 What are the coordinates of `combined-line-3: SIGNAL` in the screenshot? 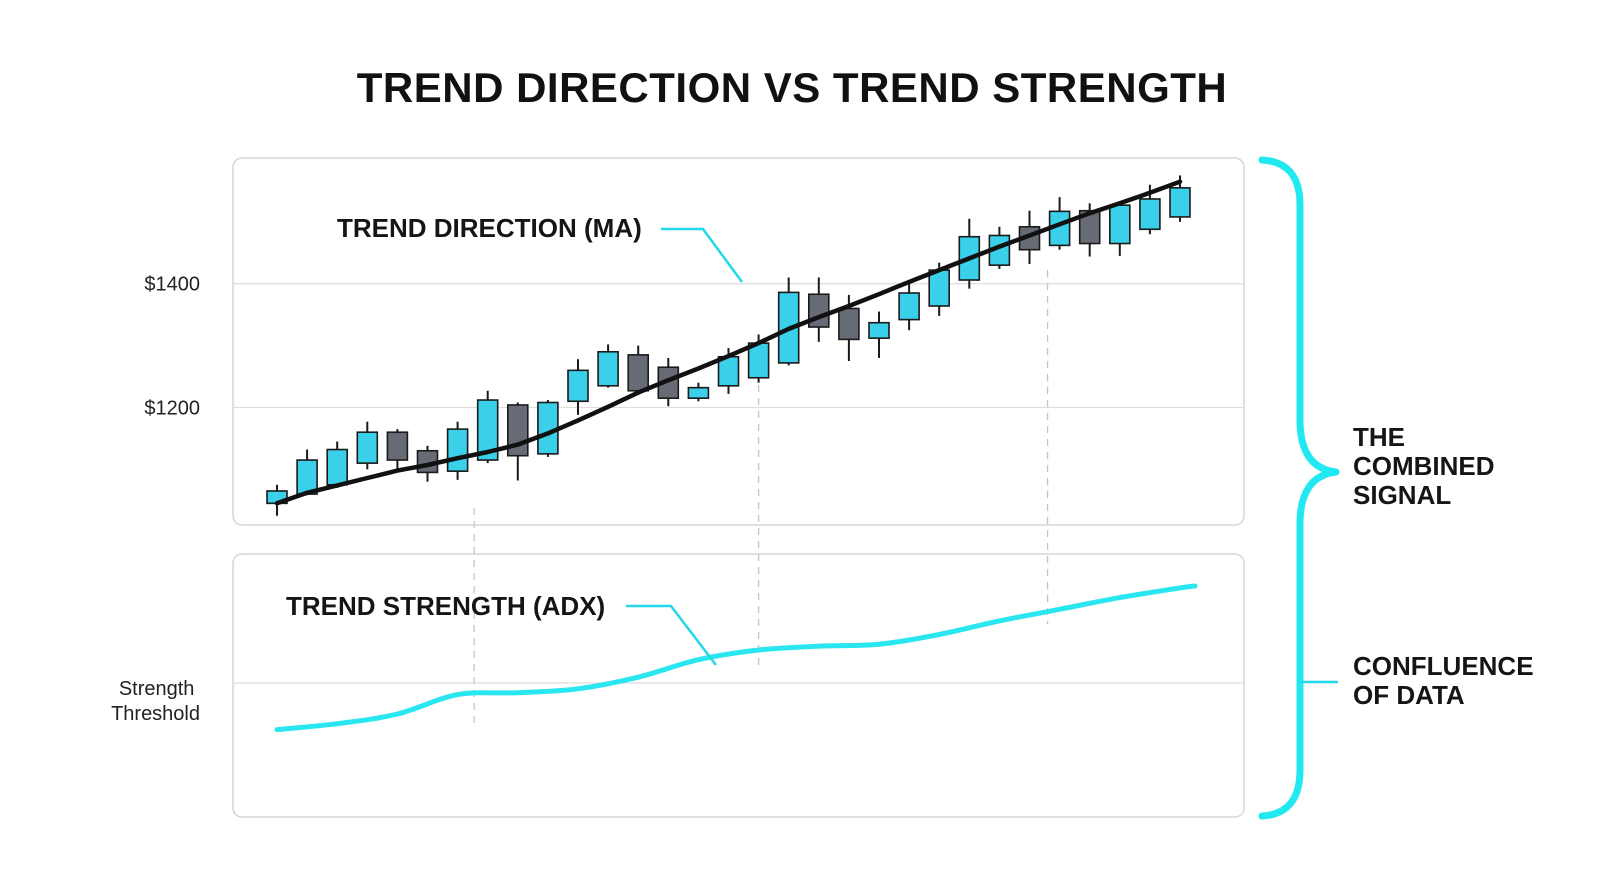 It's located at (1402, 495).